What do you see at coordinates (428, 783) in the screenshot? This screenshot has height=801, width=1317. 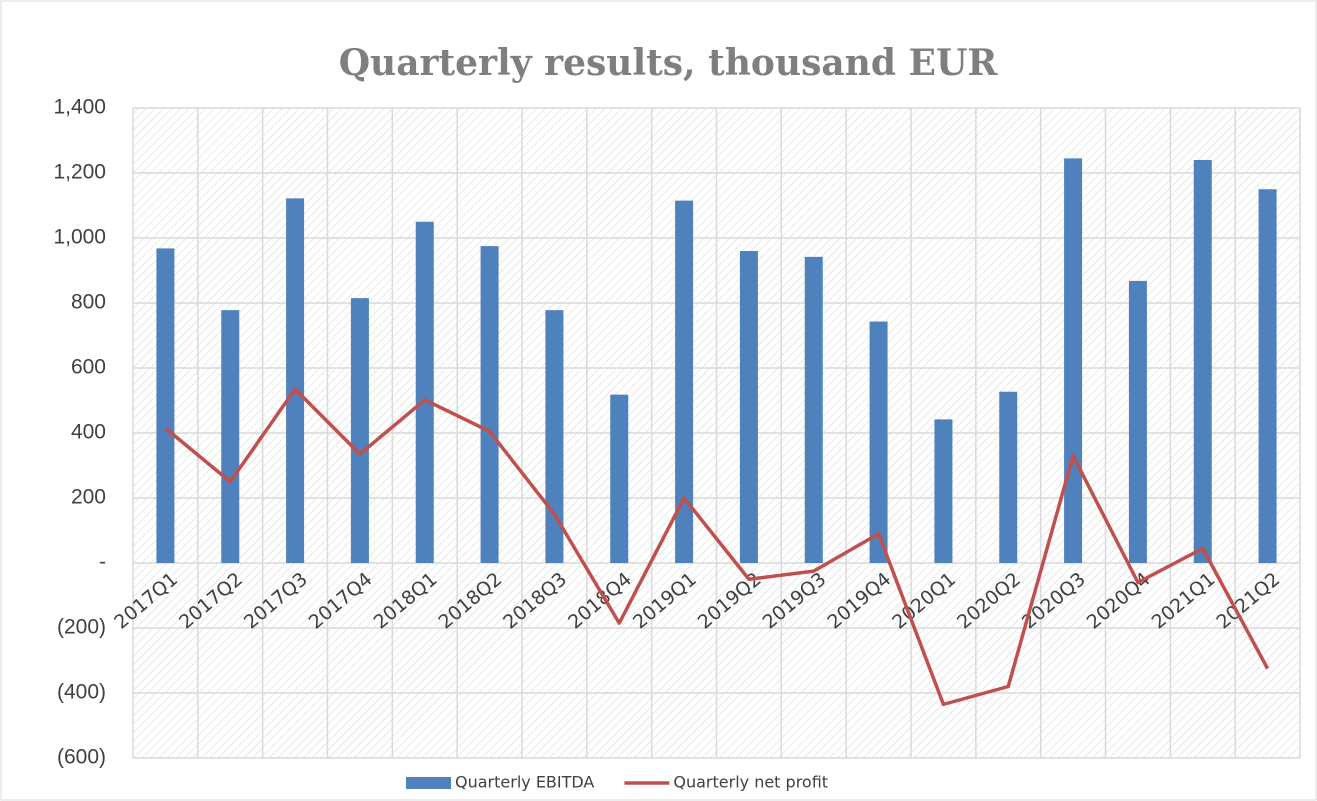 I see `legend-swatch` at bounding box center [428, 783].